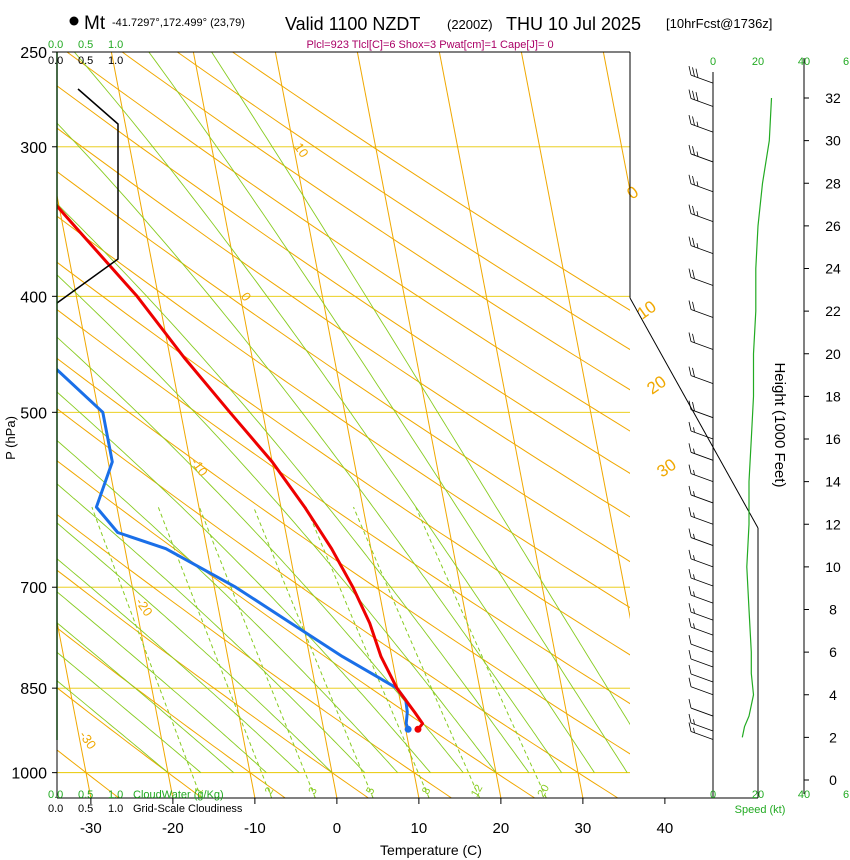 The image size is (850, 860). I want to click on mixing-ratio-label: 2, so click(269, 790).